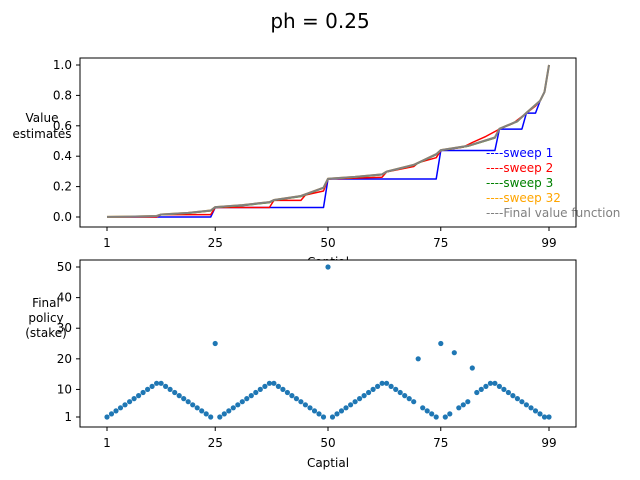 The image size is (640, 480). I want to click on value-y-label-line: Value, so click(42, 118).